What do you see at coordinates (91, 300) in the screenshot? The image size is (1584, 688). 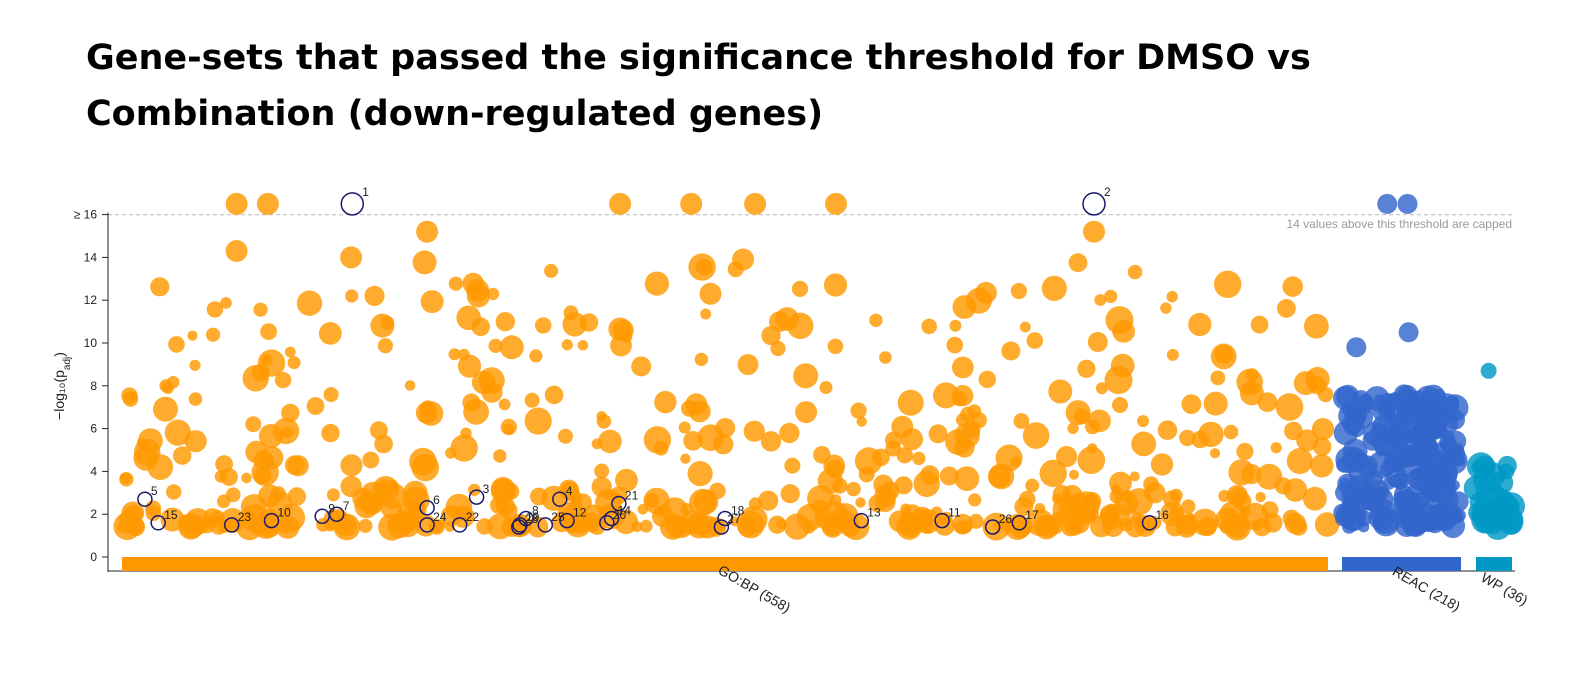 I see `y-tick-label: 12` at bounding box center [91, 300].